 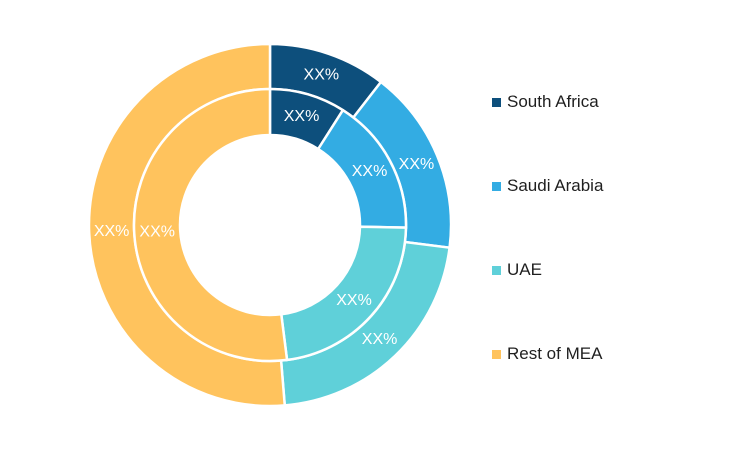 What do you see at coordinates (496, 270) in the screenshot?
I see `legend-swatch-uae` at bounding box center [496, 270].